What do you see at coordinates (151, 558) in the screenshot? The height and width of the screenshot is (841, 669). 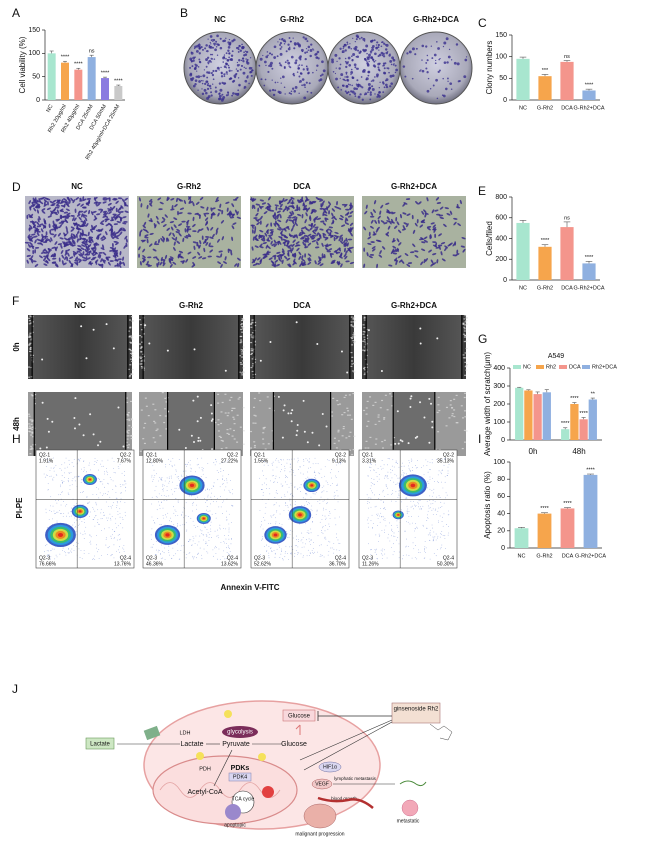 I see `quadrant-name: Q2-3` at bounding box center [151, 558].